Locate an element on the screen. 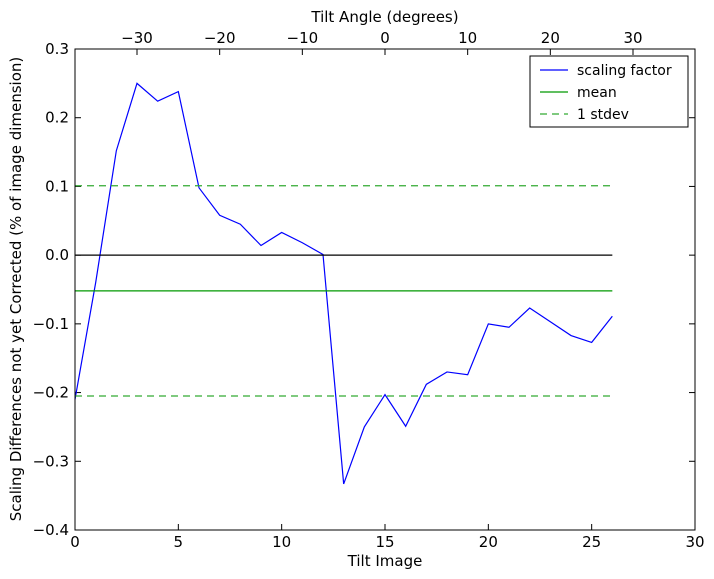 The image size is (714, 579). y-tick-label: −0.4 is located at coordinates (51, 530).